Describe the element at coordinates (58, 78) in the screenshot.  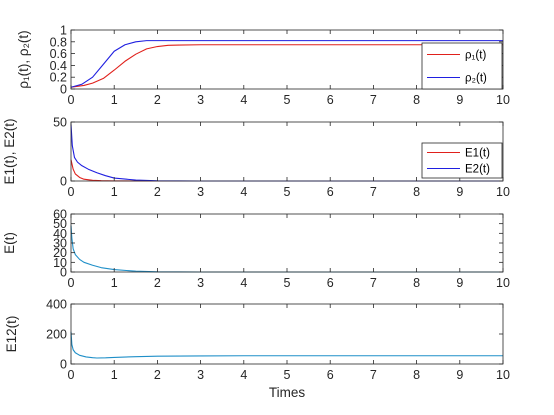
I see `y-tick-label: 0.2` at that location.